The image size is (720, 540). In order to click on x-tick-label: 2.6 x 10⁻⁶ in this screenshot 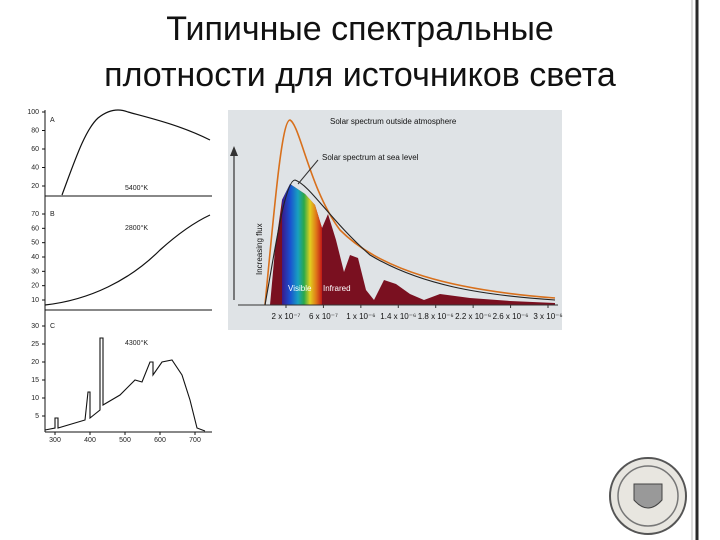, I will do `click(511, 316)`.